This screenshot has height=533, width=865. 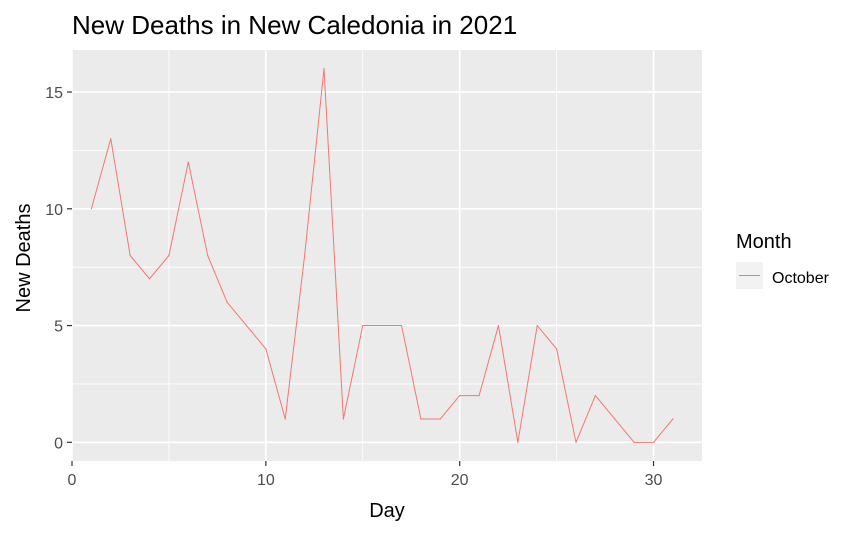 What do you see at coordinates (460, 480) in the screenshot?
I see `x-tick-label: 20` at bounding box center [460, 480].